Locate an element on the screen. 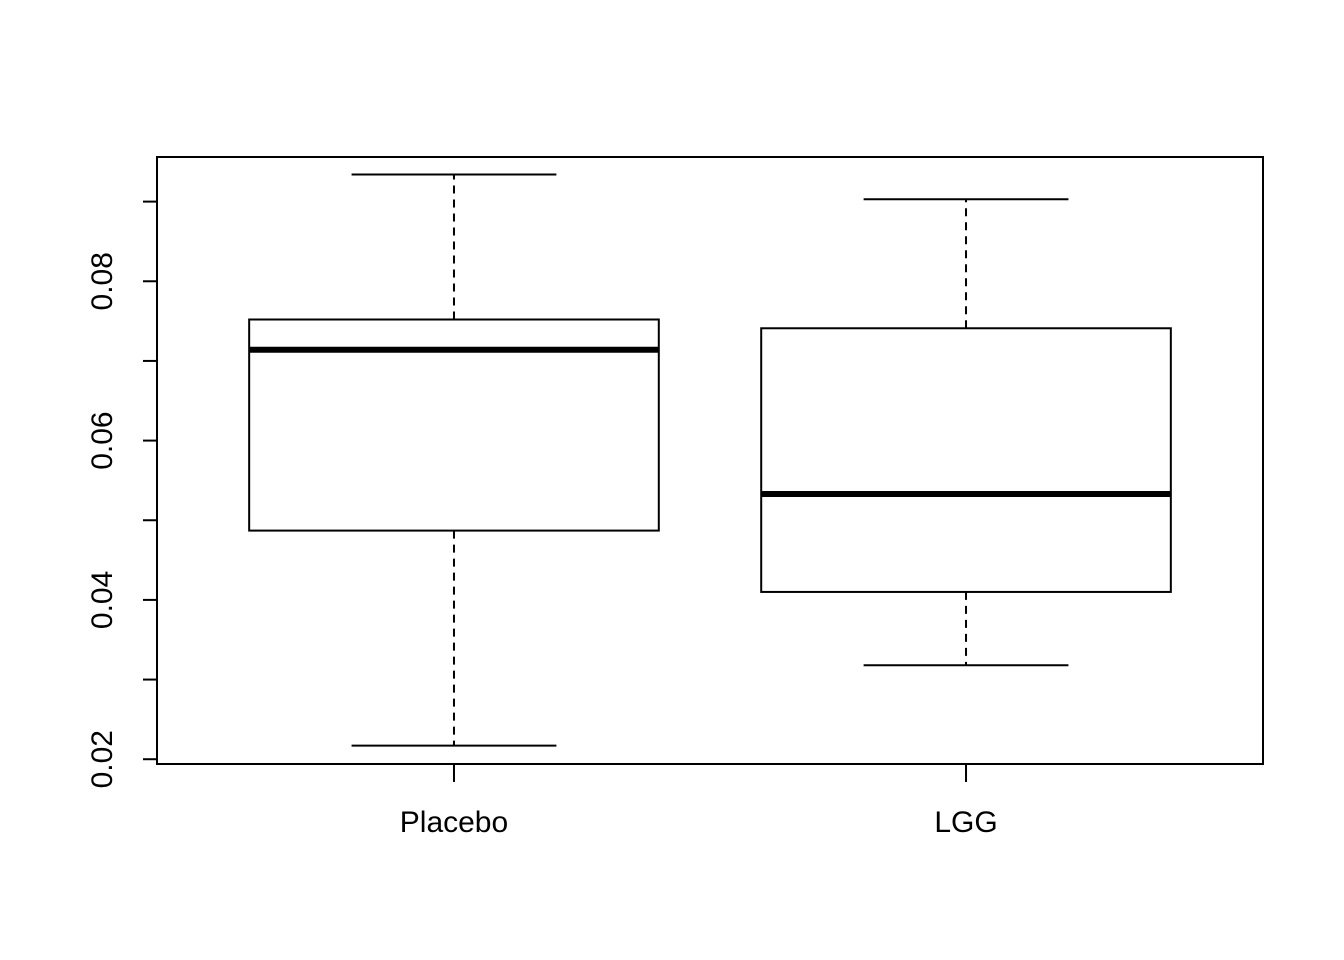 The height and width of the screenshot is (960, 1344). y-tick-label: 0.08 is located at coordinates (102, 281).